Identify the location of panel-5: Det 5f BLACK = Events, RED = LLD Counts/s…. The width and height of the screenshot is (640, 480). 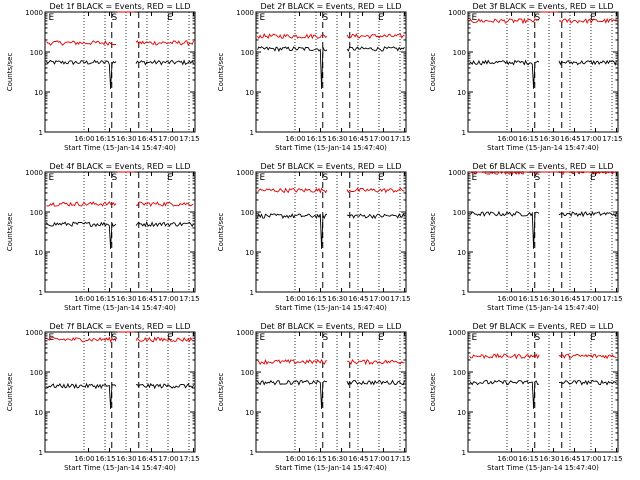
(314, 237).